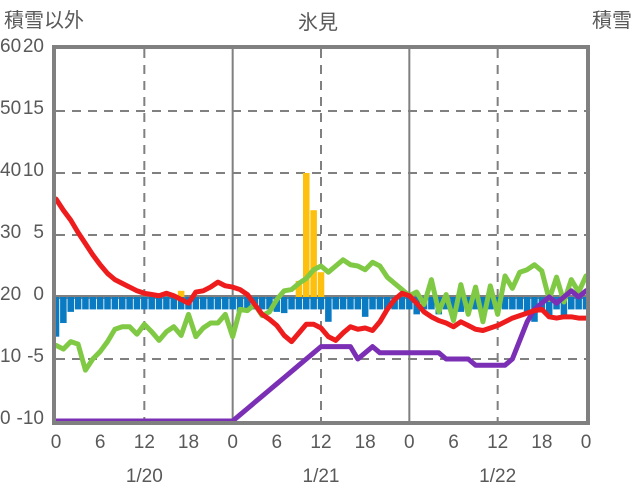 The height and width of the screenshot is (501, 636). I want to click on left-axis-tick: 20, so click(33, 46).